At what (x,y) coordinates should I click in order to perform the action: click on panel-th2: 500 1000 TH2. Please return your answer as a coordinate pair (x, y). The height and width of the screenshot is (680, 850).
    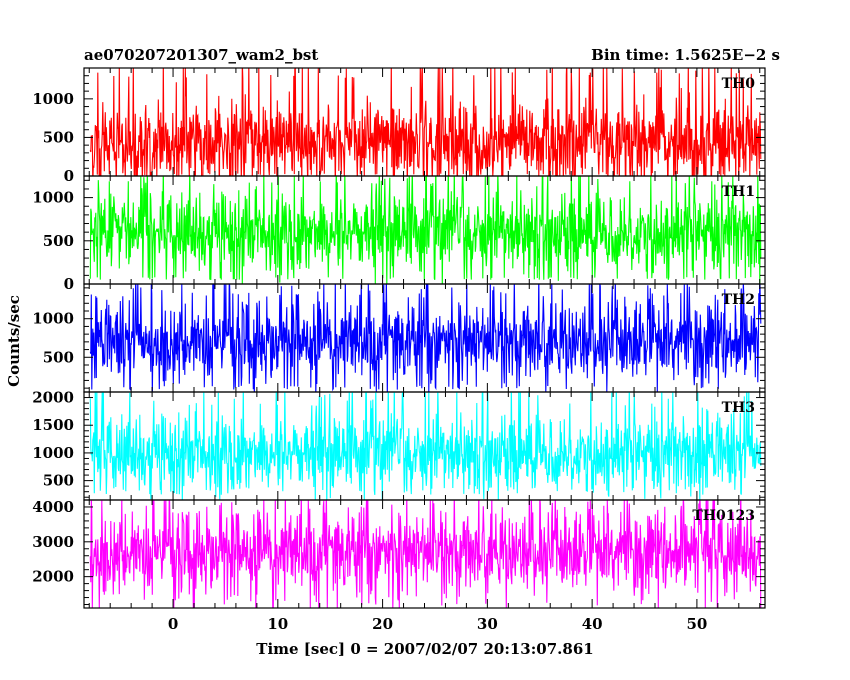
    Looking at the image, I should click on (399, 338).